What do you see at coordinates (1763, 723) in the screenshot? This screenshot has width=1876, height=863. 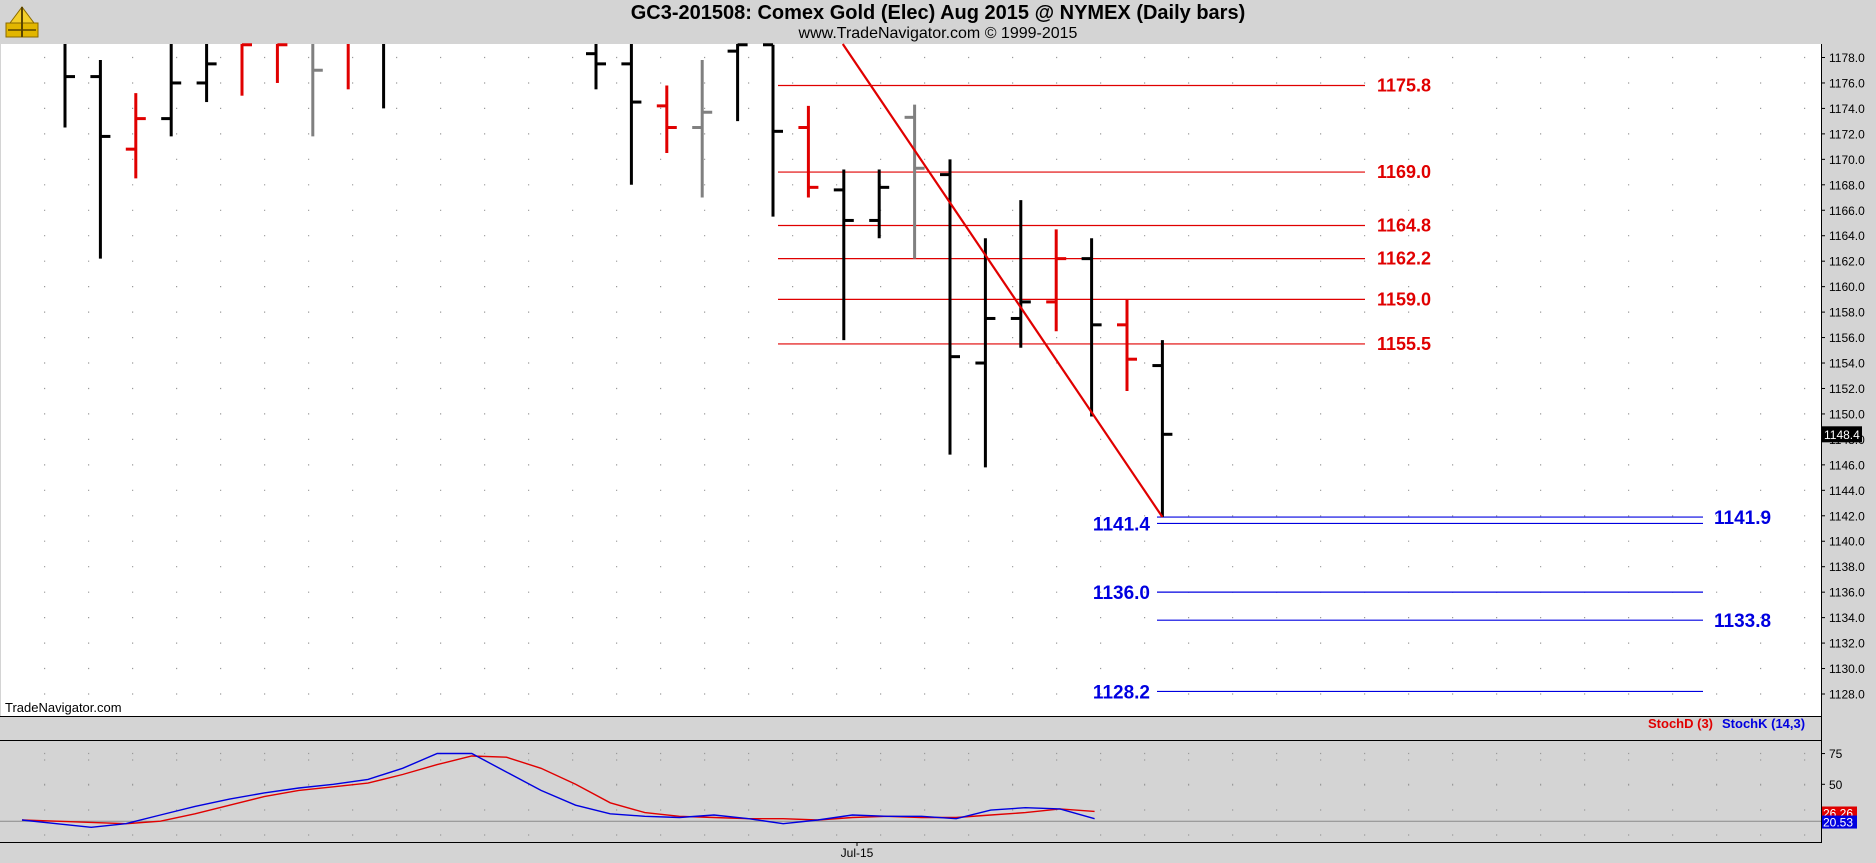 I see `stochk-legend: StochK (14,3)` at bounding box center [1763, 723].